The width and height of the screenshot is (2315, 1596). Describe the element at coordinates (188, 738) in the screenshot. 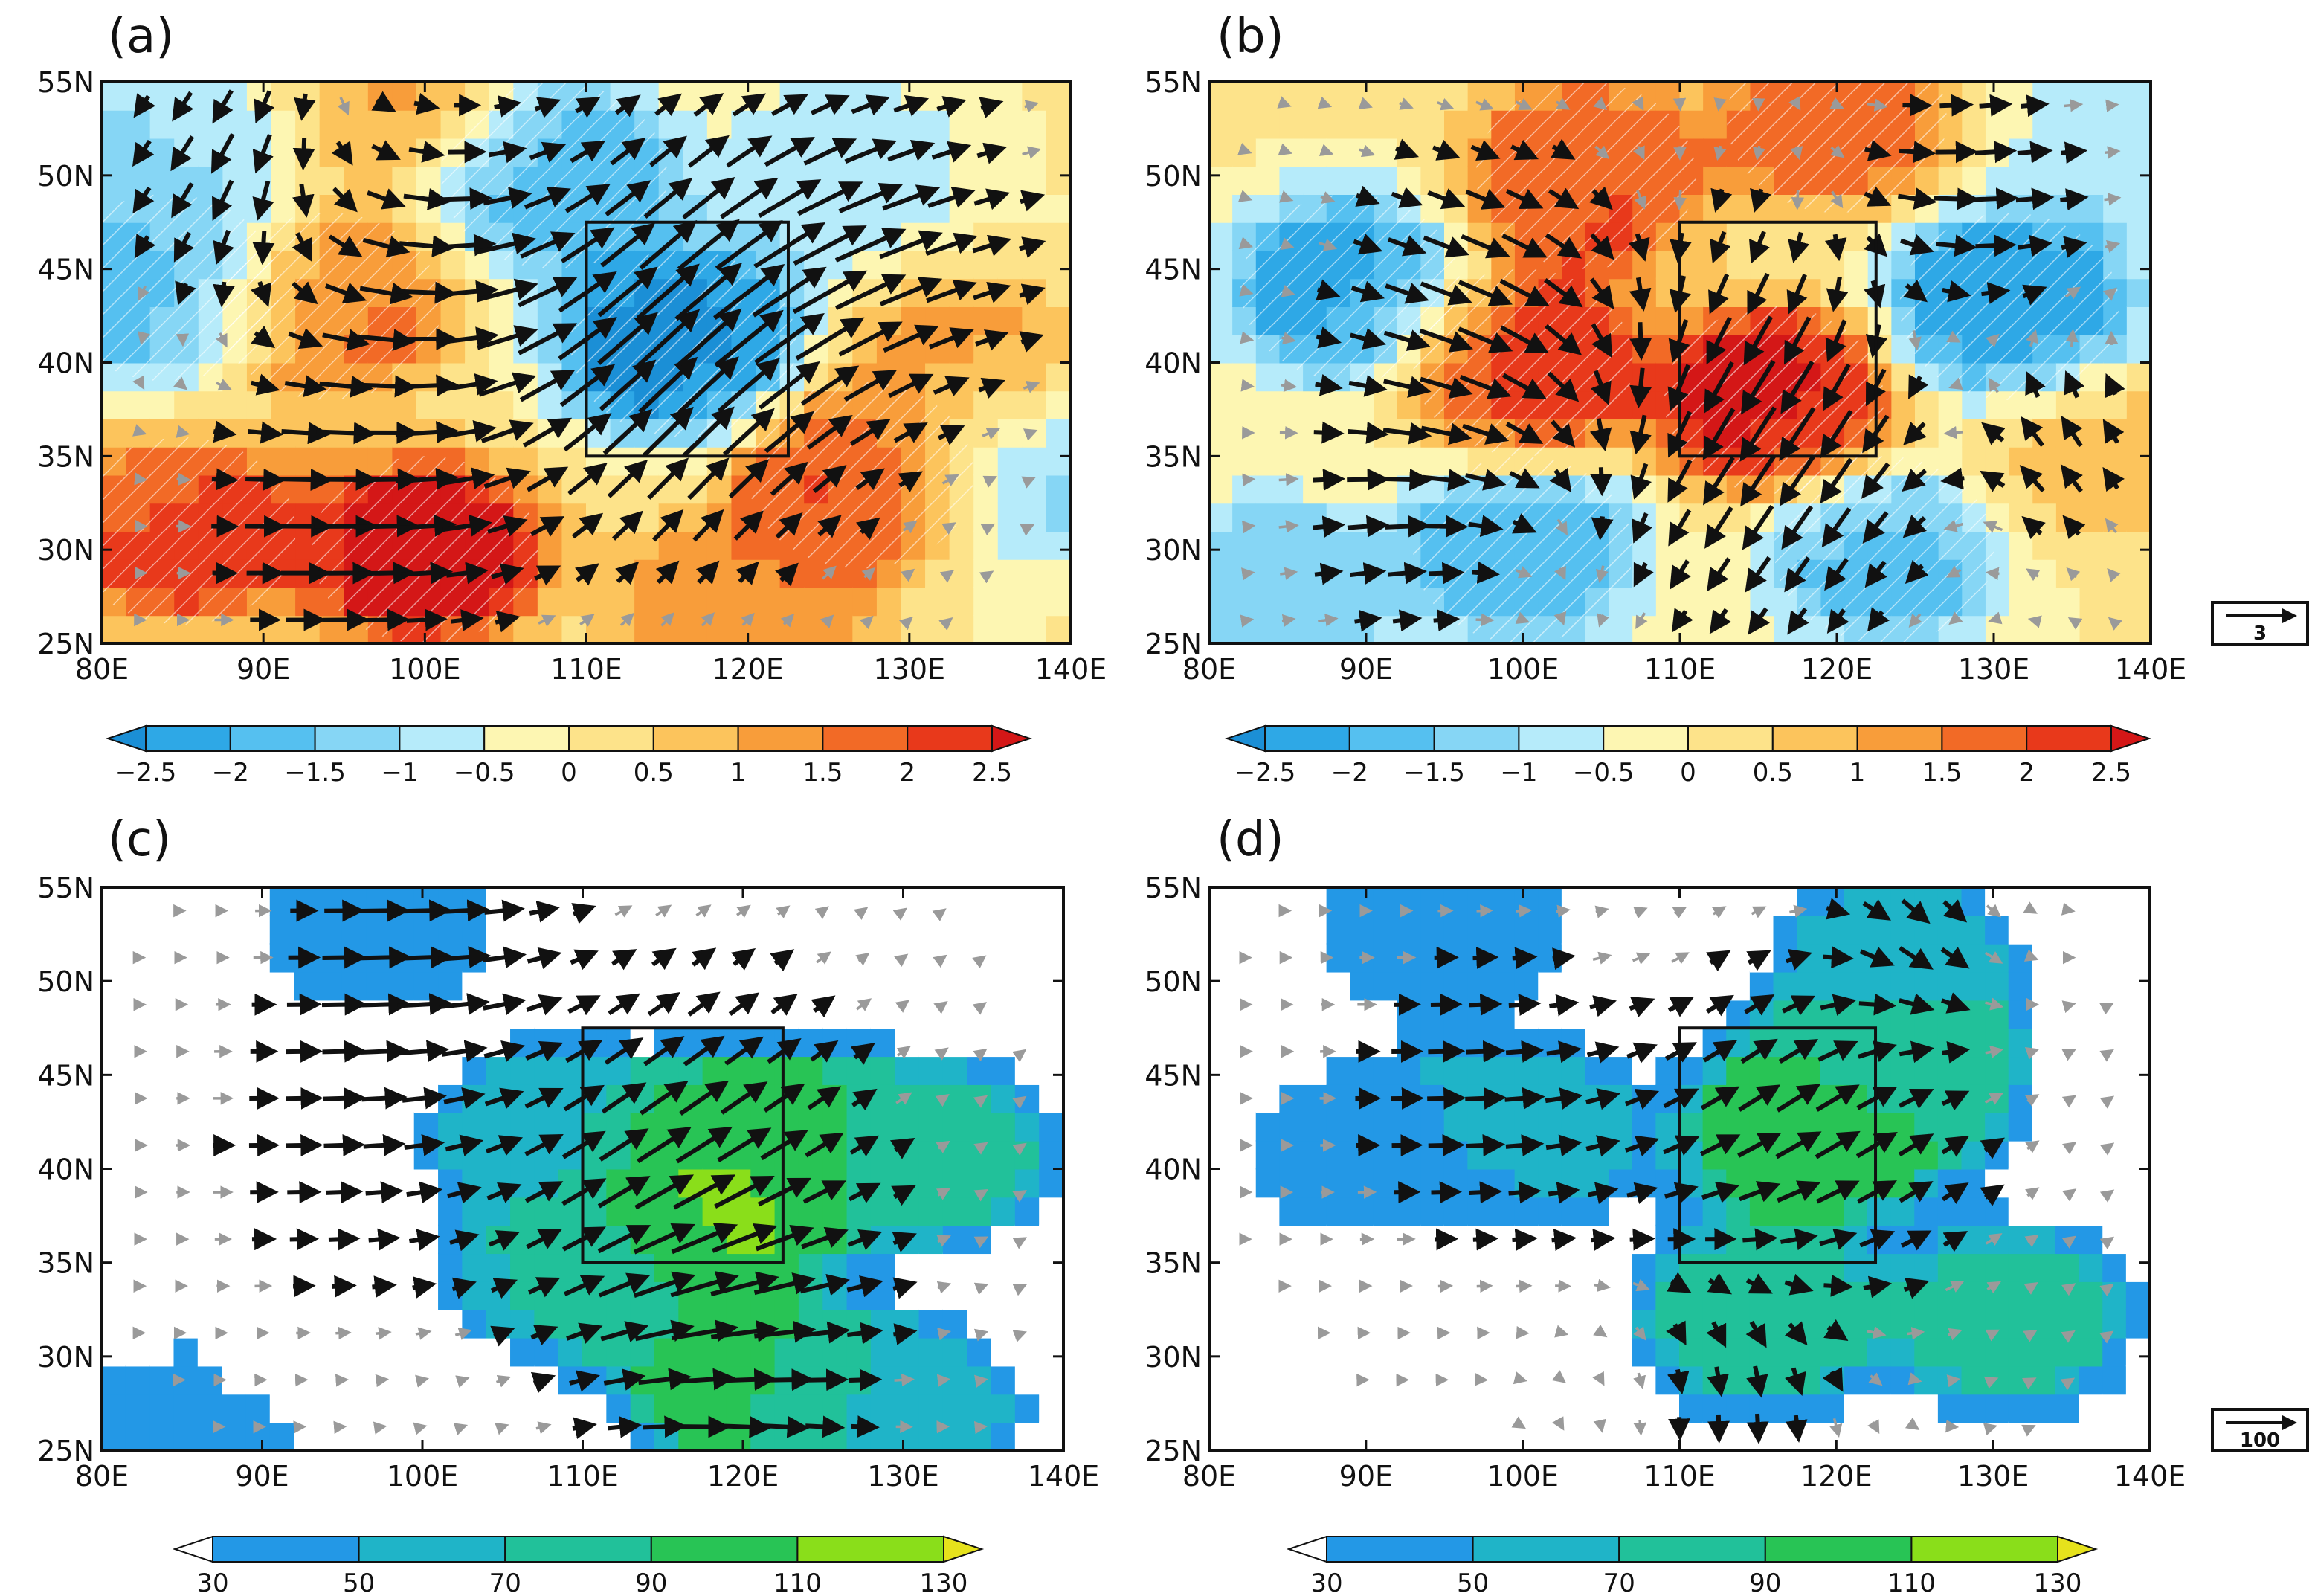

I see `colorbar-segment` at that location.